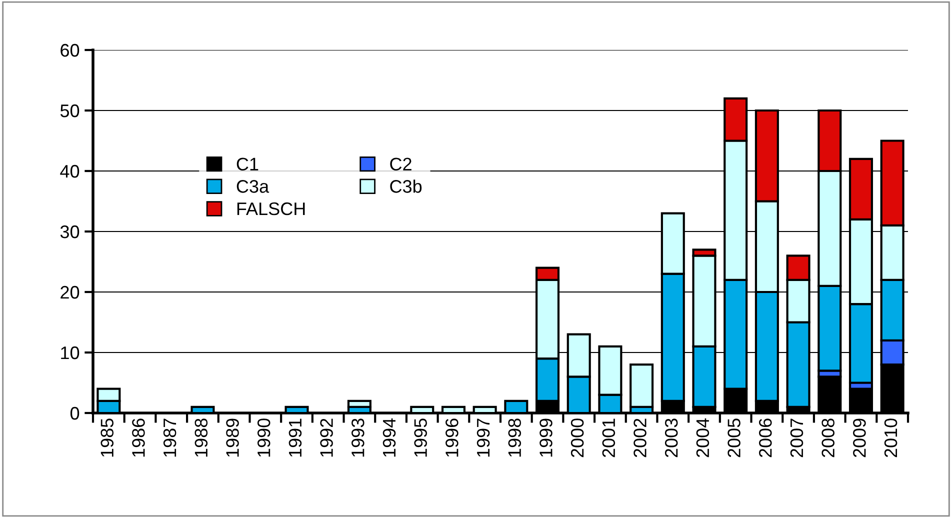  What do you see at coordinates (828, 438) in the screenshot?
I see `x-tick-label: 2008` at bounding box center [828, 438].